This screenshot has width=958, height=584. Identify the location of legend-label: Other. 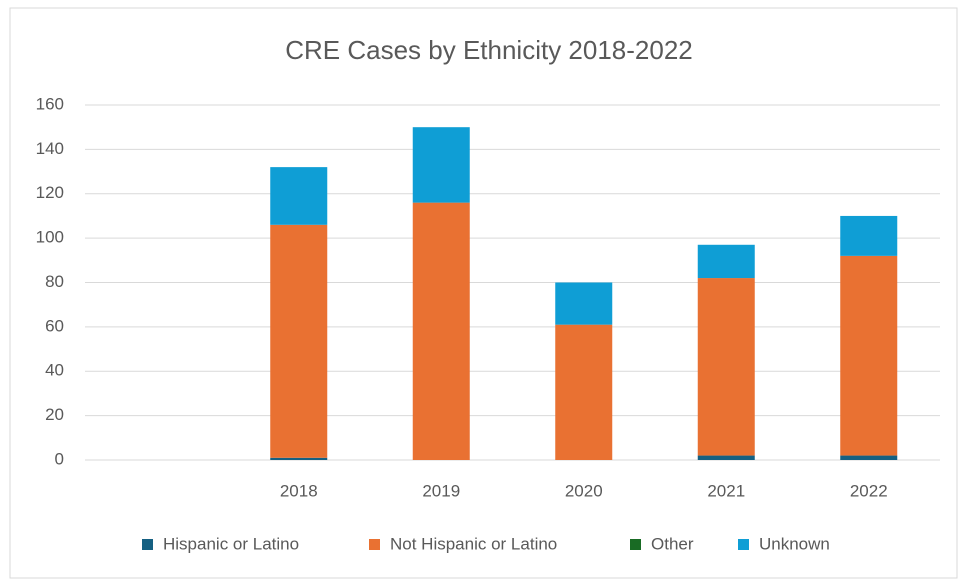
(672, 543).